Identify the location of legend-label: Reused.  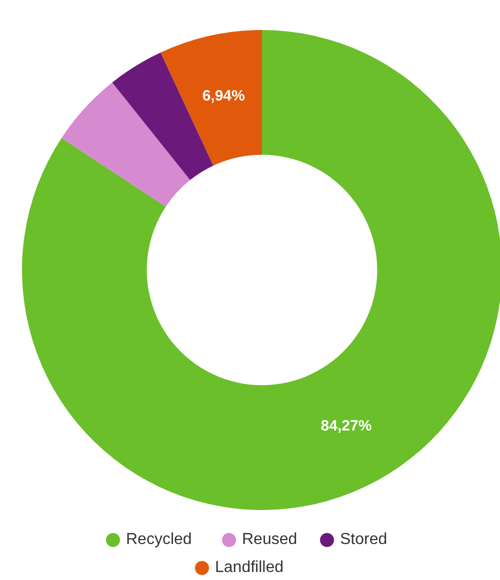
(270, 539).